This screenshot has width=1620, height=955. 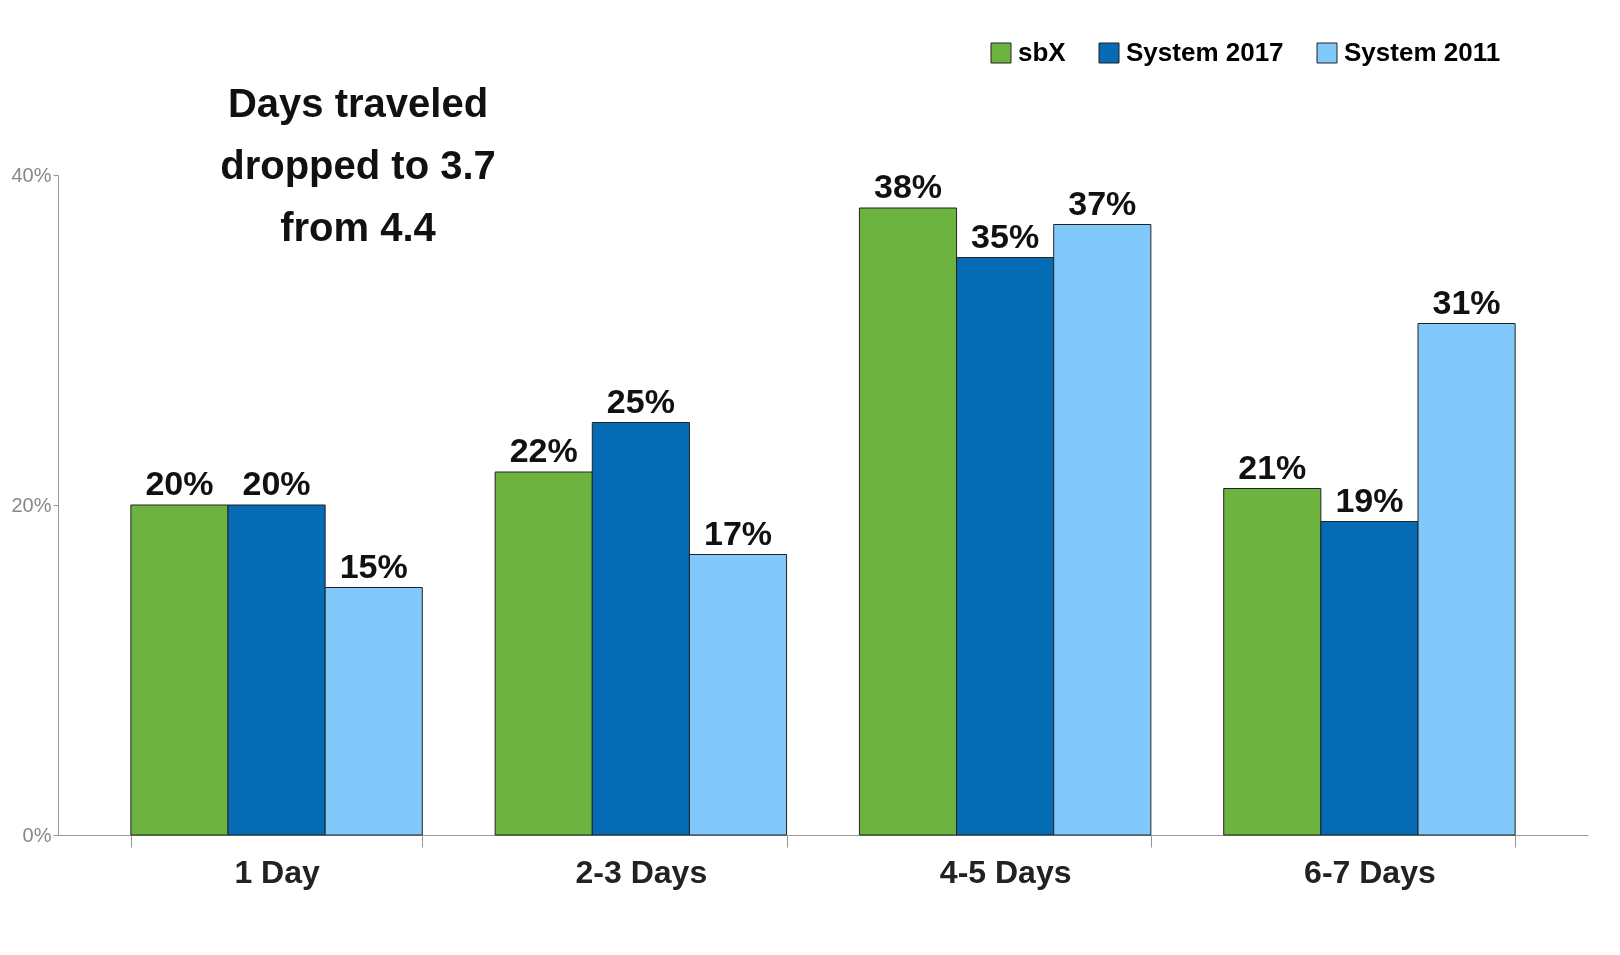 What do you see at coordinates (908, 186) in the screenshot?
I see `data-label: 38%` at bounding box center [908, 186].